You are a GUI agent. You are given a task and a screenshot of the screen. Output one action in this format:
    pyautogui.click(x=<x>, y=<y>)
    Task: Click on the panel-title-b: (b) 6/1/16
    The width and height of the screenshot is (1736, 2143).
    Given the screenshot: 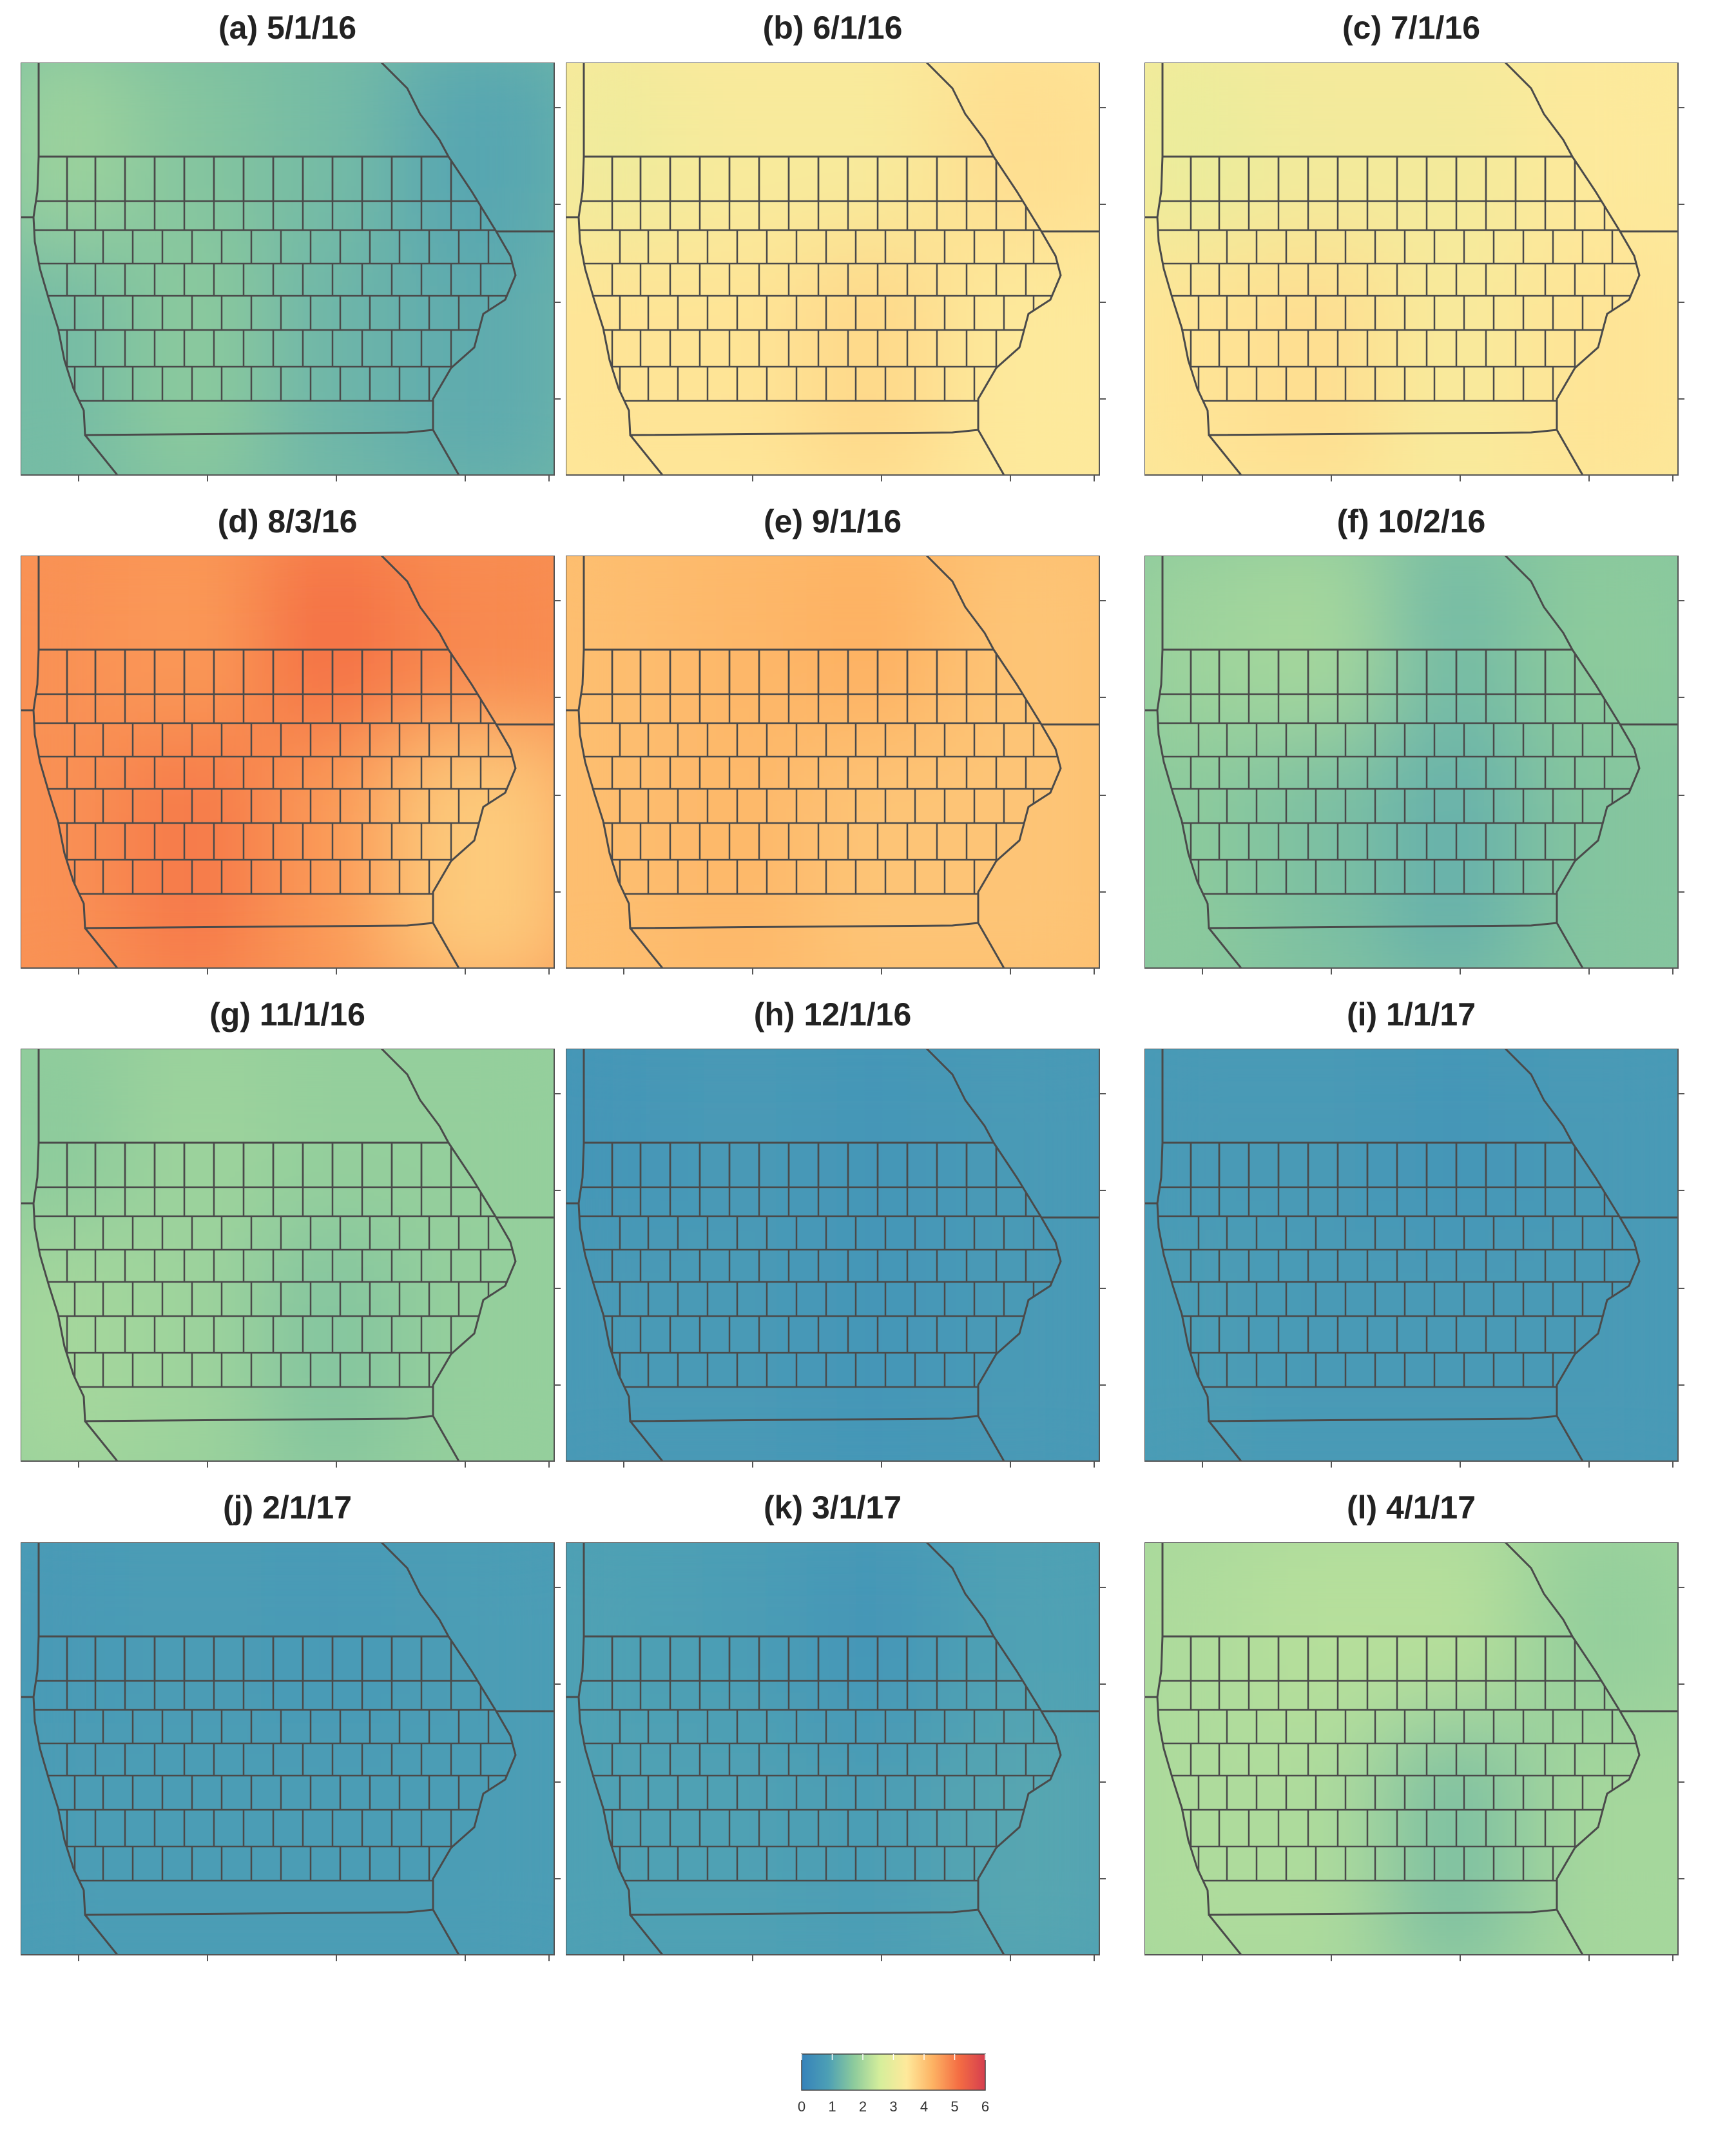 What is the action you would take?
    pyautogui.click(x=833, y=28)
    